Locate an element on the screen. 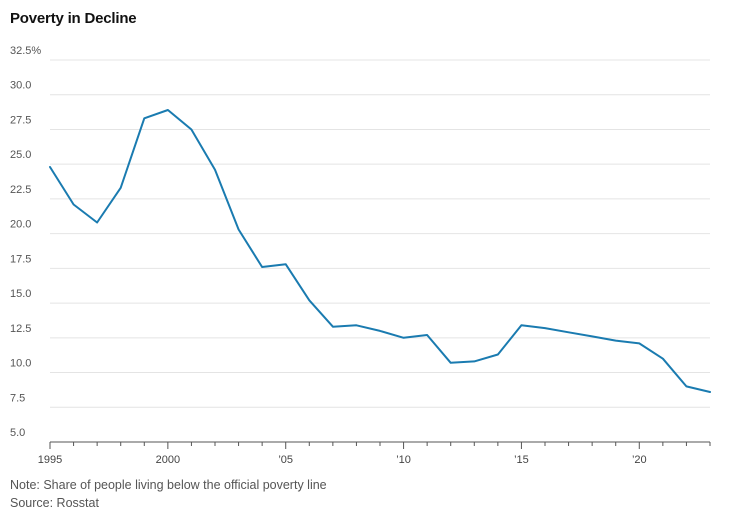 Image resolution: width=730 pixels, height=523 pixels. y-tick-label: 10.0 is located at coordinates (20, 364).